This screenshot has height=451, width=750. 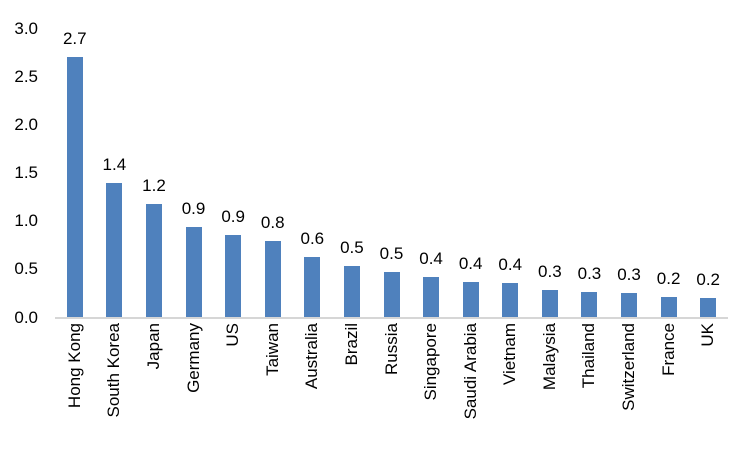 I want to click on x-axis-category-label: Singapore, so click(x=431, y=362).